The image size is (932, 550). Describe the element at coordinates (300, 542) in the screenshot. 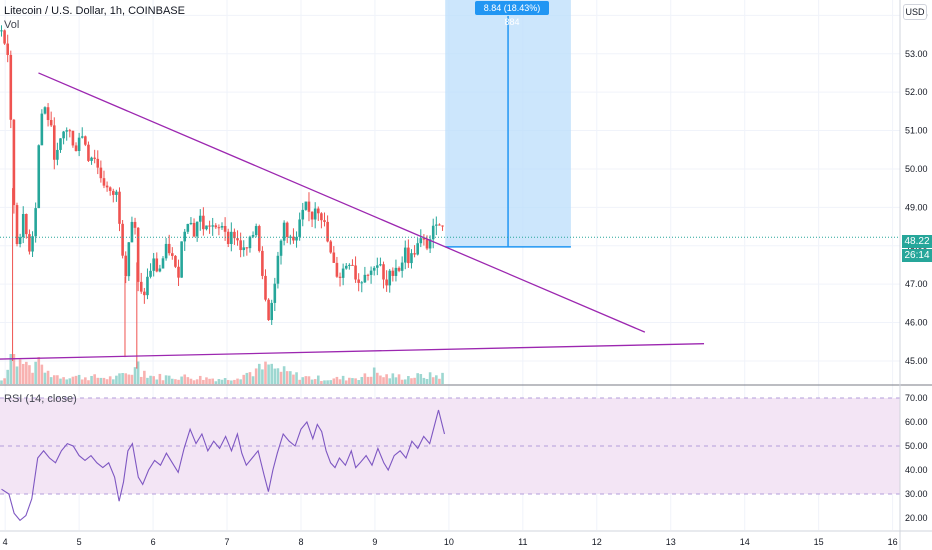

I see `time-tick-label: 8` at that location.